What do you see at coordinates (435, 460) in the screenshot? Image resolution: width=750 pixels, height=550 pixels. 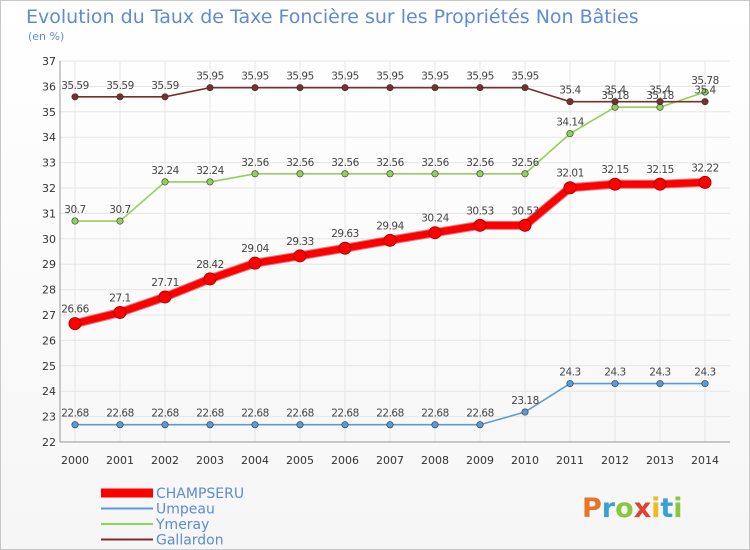 I see `x-tick-label: 2008` at bounding box center [435, 460].